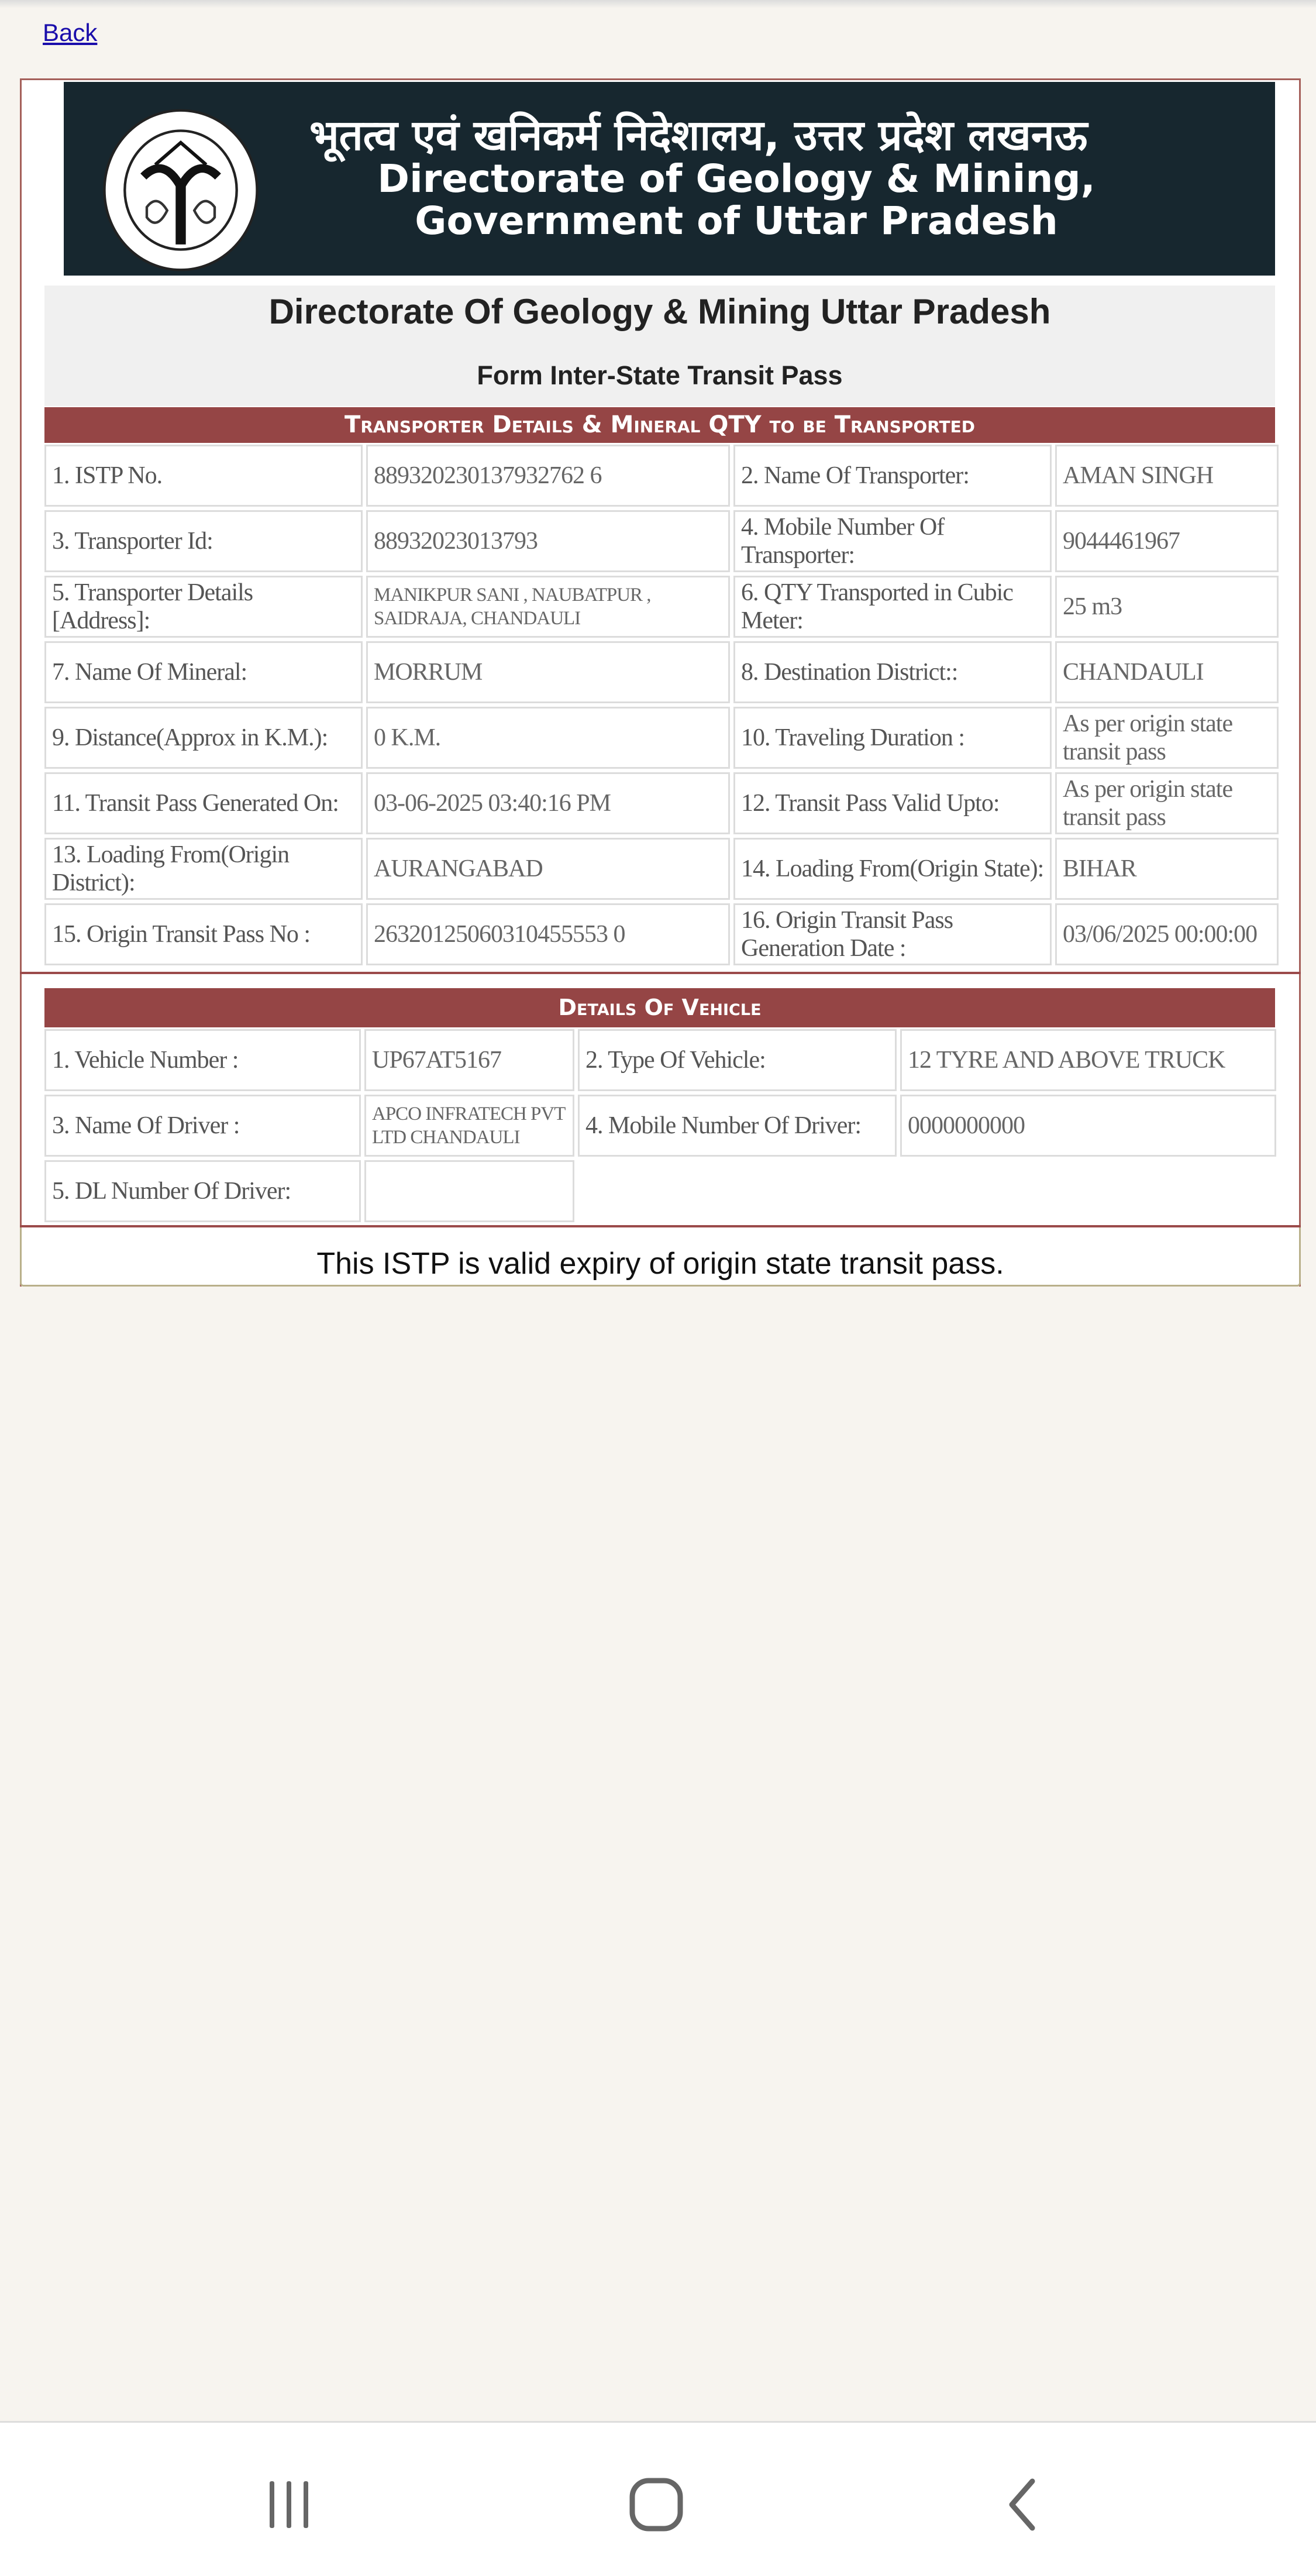  Describe the element at coordinates (659, 1007) in the screenshot. I see `vehicle-section-header: Details Of Vehicle` at that location.